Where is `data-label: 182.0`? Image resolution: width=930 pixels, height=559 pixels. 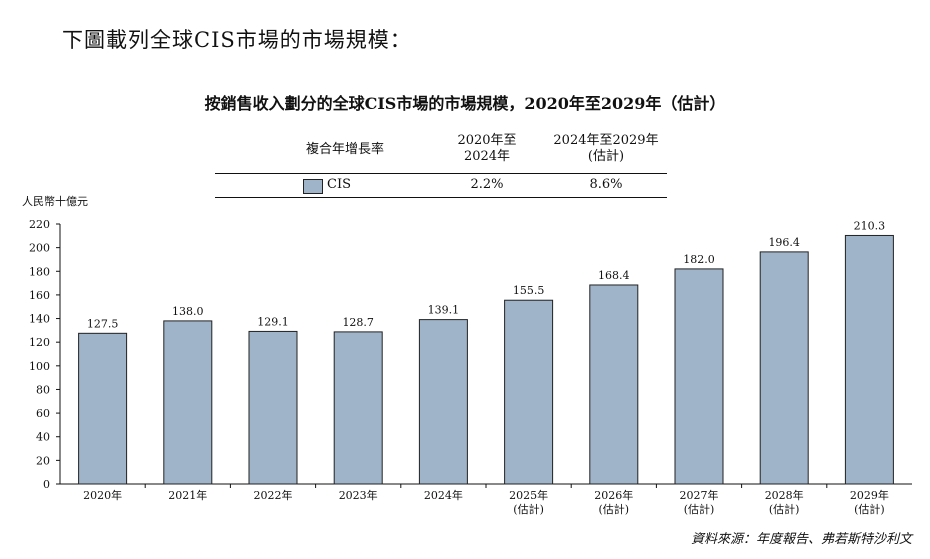 data-label: 182.0 is located at coordinates (699, 259).